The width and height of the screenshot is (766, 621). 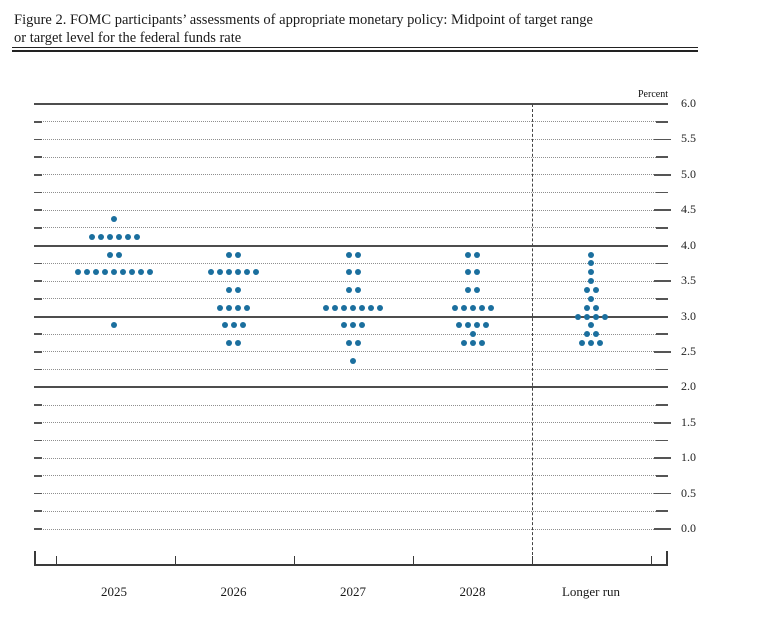 What do you see at coordinates (591, 591) in the screenshot?
I see `x-axis-category-label: Longer run` at bounding box center [591, 591].